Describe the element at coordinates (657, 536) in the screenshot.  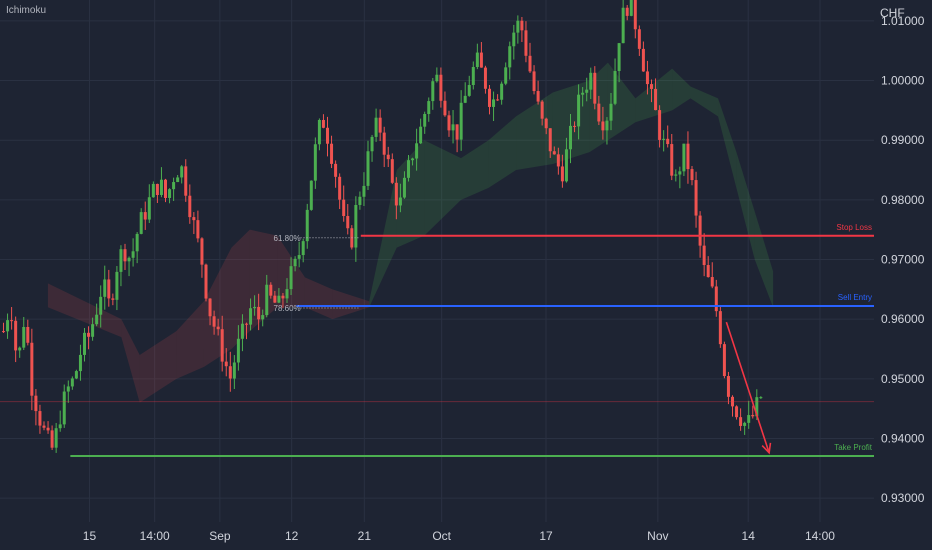
I see `x-tick-label: Nov` at that location.